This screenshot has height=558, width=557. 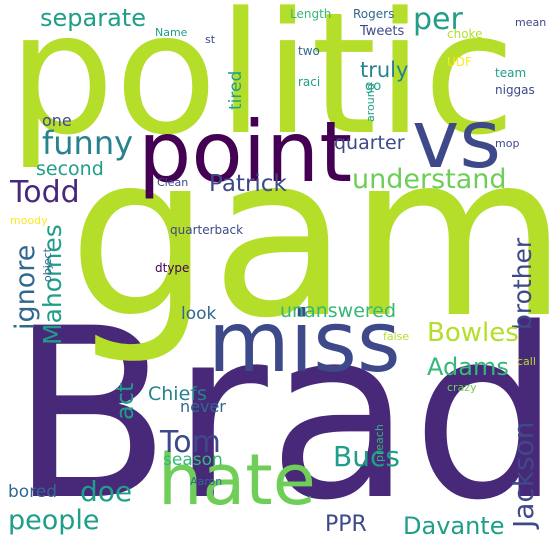 I want to click on word-miss: miss, so click(x=304, y=342).